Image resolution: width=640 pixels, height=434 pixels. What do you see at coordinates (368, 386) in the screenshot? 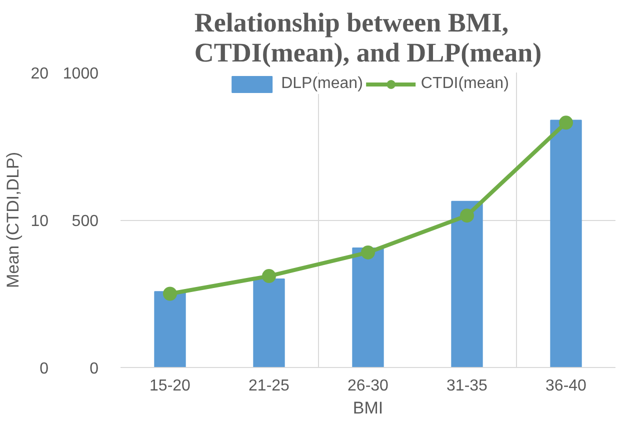
I see `x-tick-label: 26-30` at bounding box center [368, 386].